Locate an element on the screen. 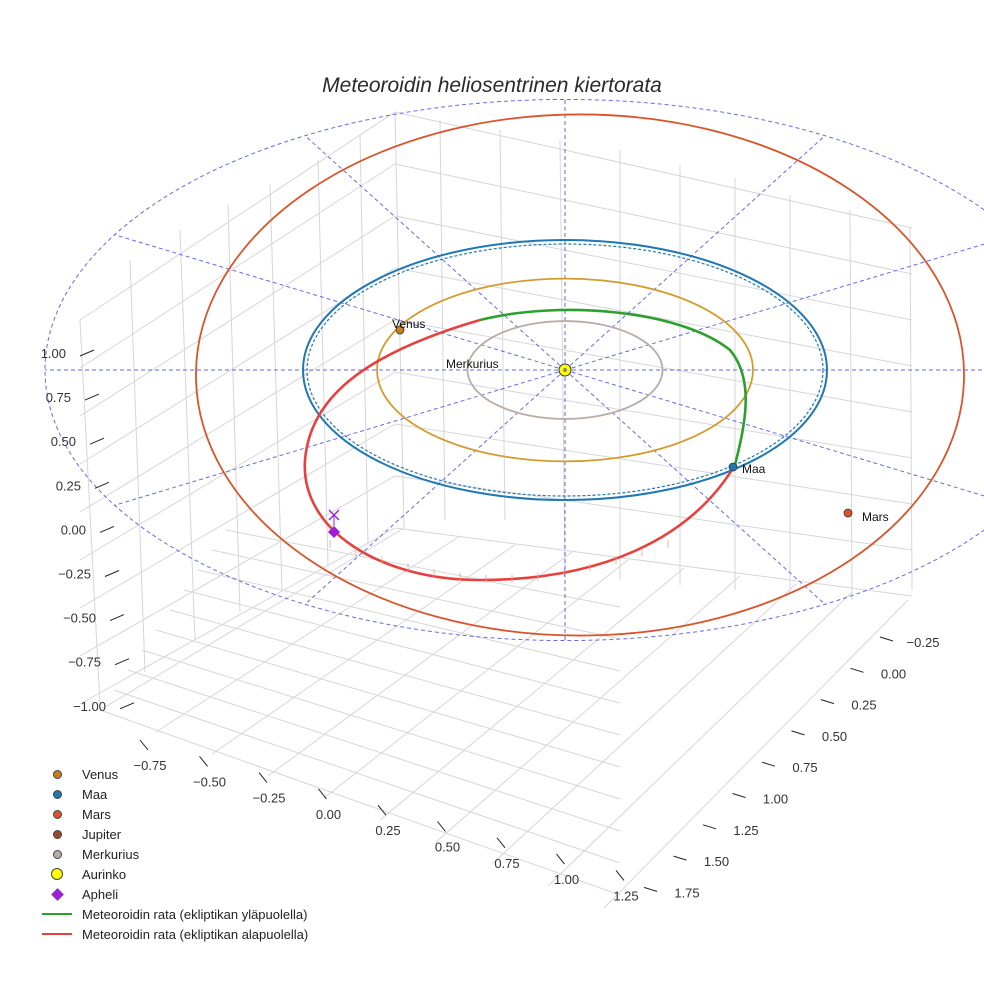  z-axis-tick-label: −1.00 is located at coordinates (89, 706).